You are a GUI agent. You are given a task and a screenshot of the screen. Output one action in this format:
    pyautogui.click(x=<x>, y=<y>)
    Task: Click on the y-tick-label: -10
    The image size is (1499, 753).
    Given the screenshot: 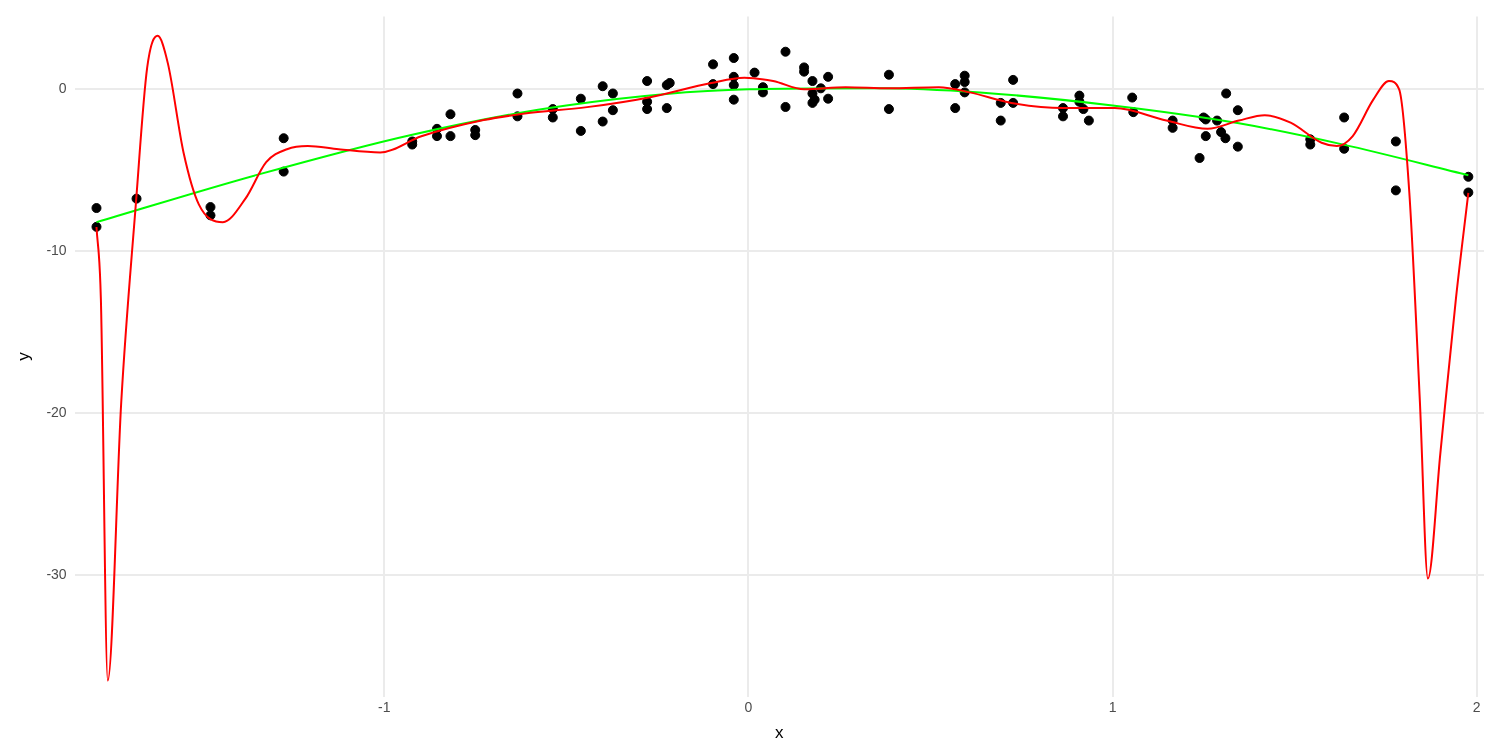 What is the action you would take?
    pyautogui.click(x=56, y=250)
    